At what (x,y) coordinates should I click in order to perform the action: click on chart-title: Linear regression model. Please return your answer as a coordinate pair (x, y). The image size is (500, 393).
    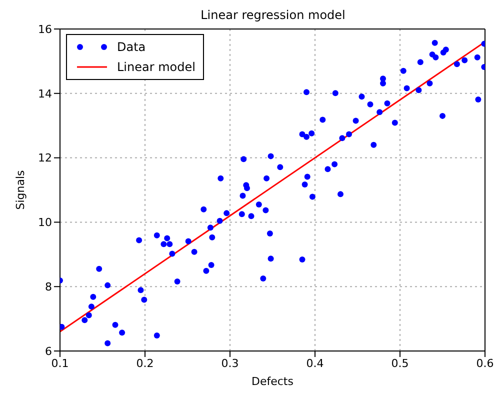
    Looking at the image, I should click on (273, 15).